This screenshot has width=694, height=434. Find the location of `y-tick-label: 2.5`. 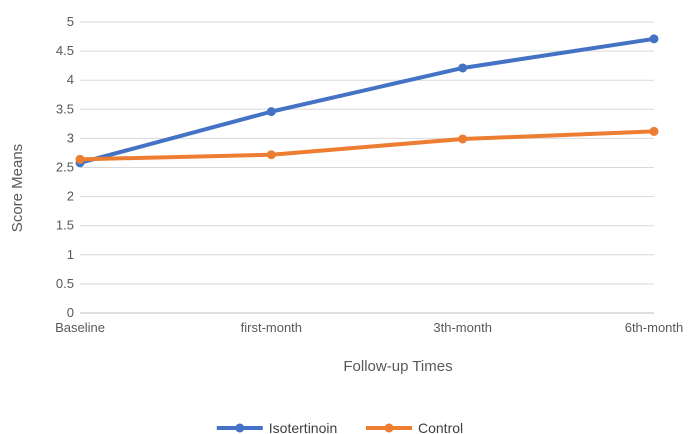

y-tick-label: 2.5 is located at coordinates (65, 167).